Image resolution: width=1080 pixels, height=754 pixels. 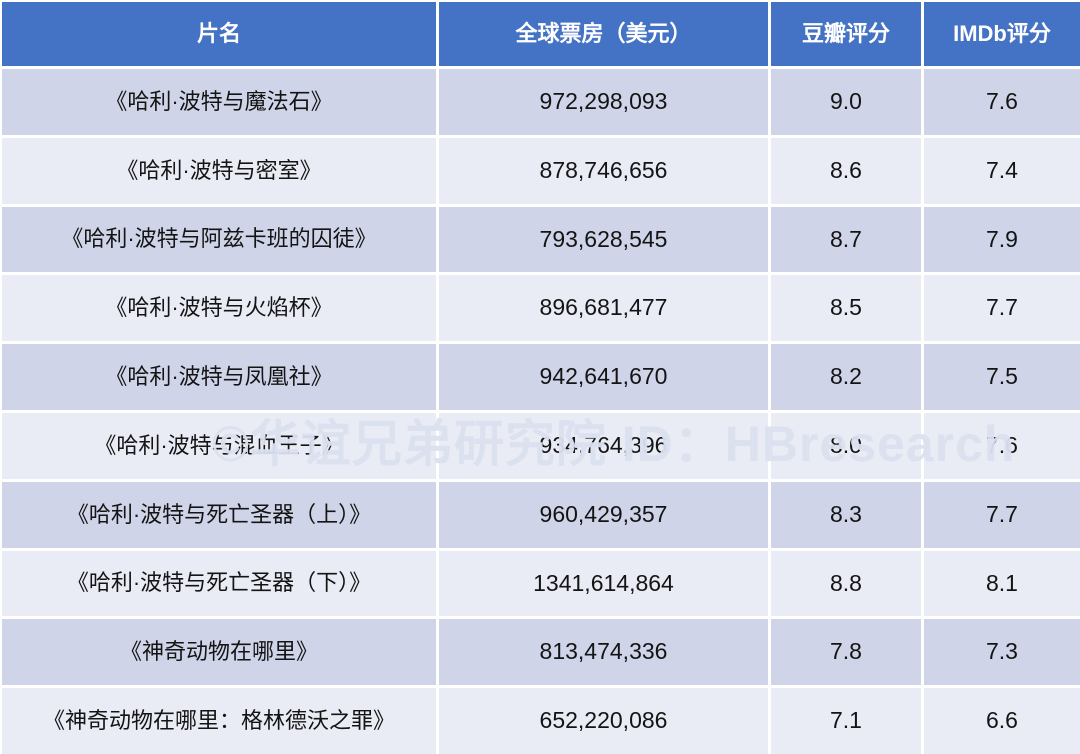 I want to click on column-header-imdb: IMDb评分, so click(x=1002, y=34).